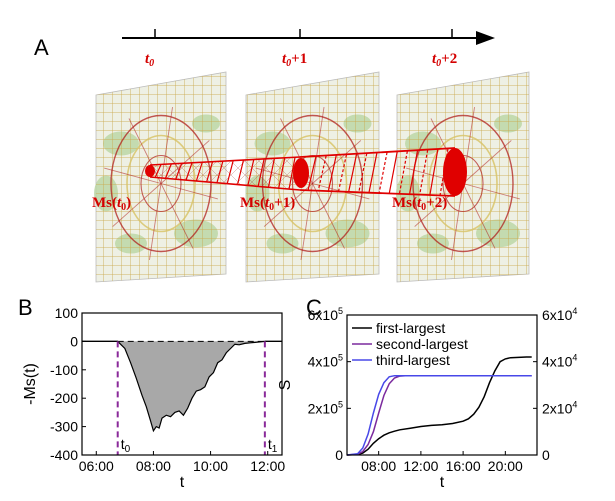 Image resolution: width=615 pixels, height=501 pixels. Describe the element at coordinates (210, 466) in the screenshot. I see `x-tick-label: 10:00` at that location.